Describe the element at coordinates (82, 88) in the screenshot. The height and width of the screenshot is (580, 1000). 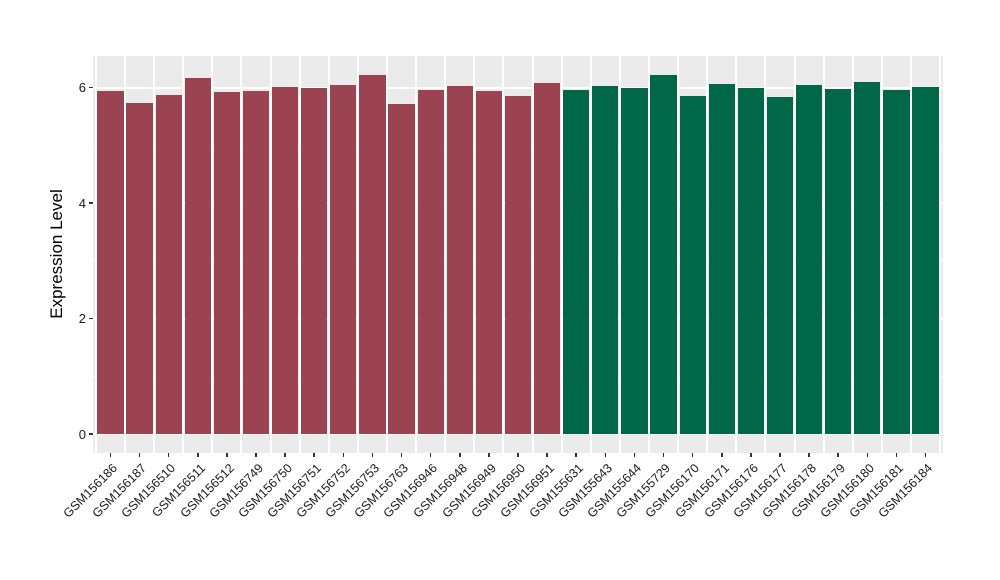
I see `y-tick-label: 6` at that location.